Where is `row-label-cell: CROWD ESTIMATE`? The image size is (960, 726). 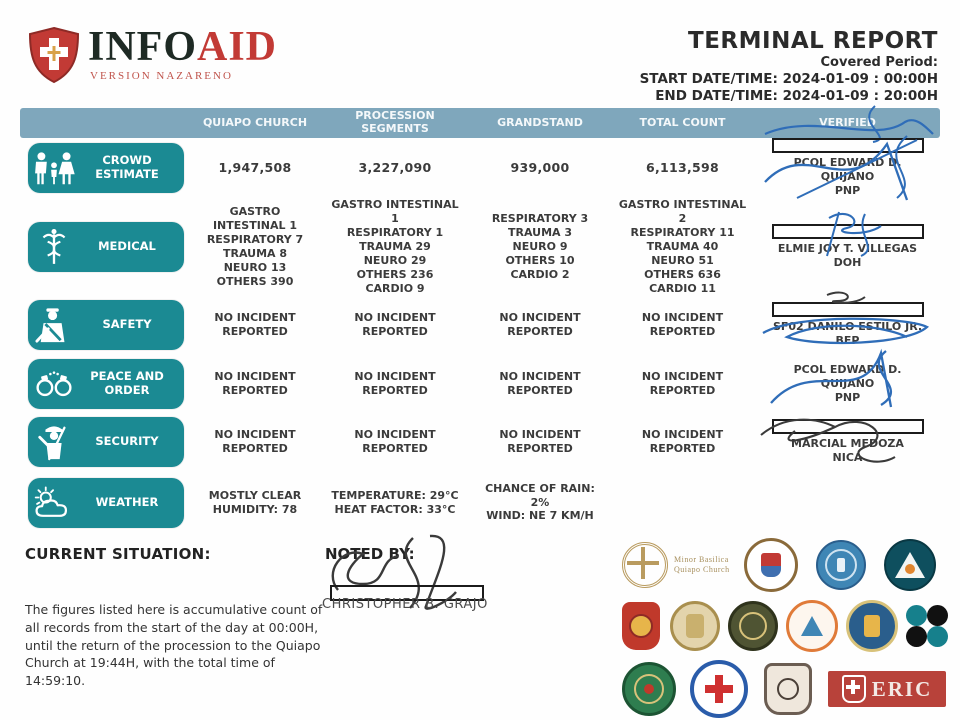
row-label-cell: CROWD ESTIMATE is located at coordinates (105, 168).